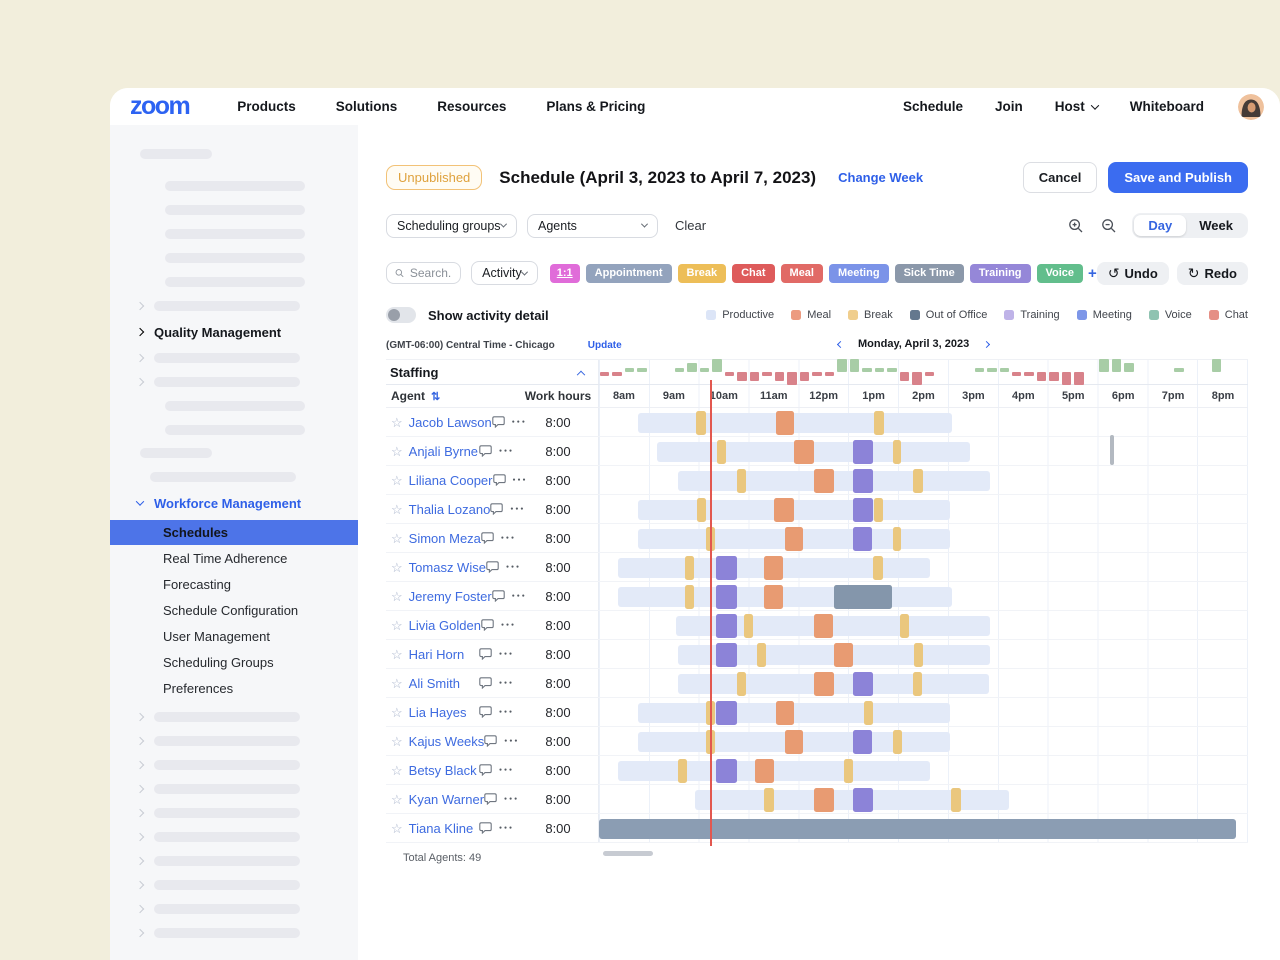  I want to click on nav-item-products: Products, so click(266, 106).